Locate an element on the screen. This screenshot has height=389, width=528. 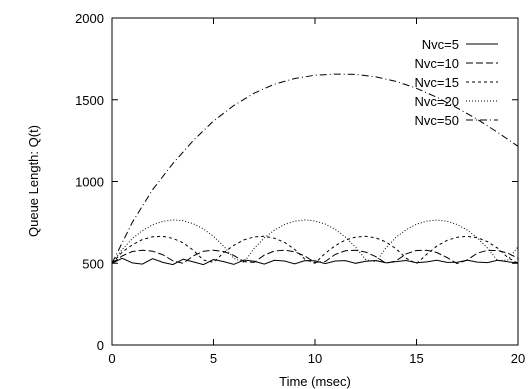
legend-label-nvc-20: Nvc=20 is located at coordinates (437, 101).